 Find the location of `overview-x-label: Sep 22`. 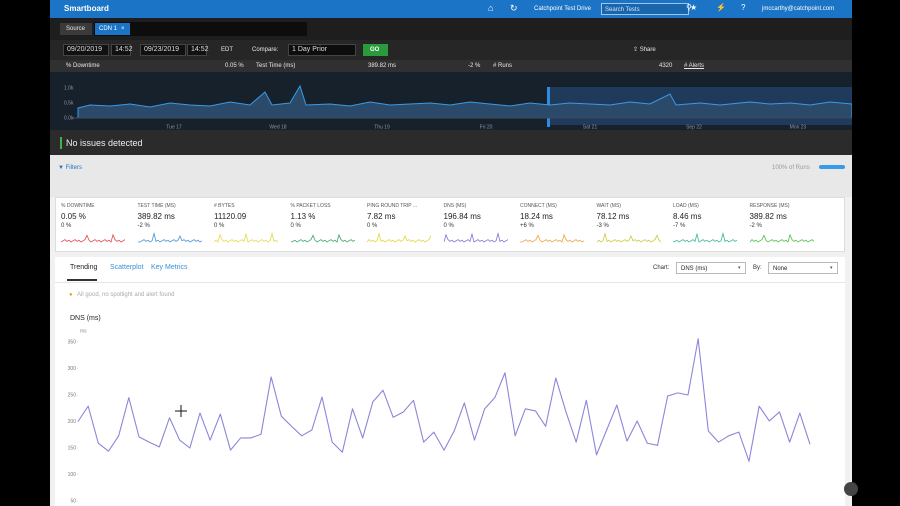

overview-x-label: Sep 22 is located at coordinates (694, 127).